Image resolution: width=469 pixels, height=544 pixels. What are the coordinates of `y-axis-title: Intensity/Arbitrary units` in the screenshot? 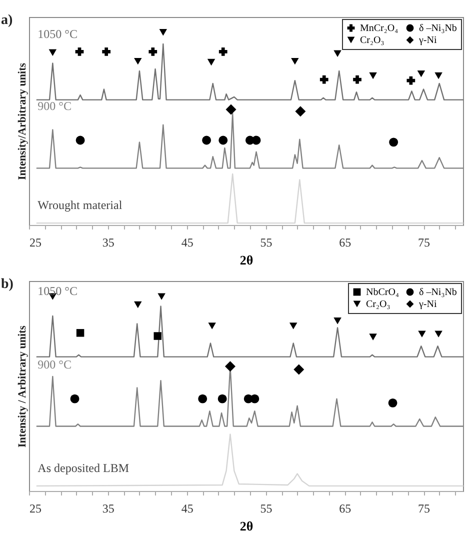 It's located at (22, 121).